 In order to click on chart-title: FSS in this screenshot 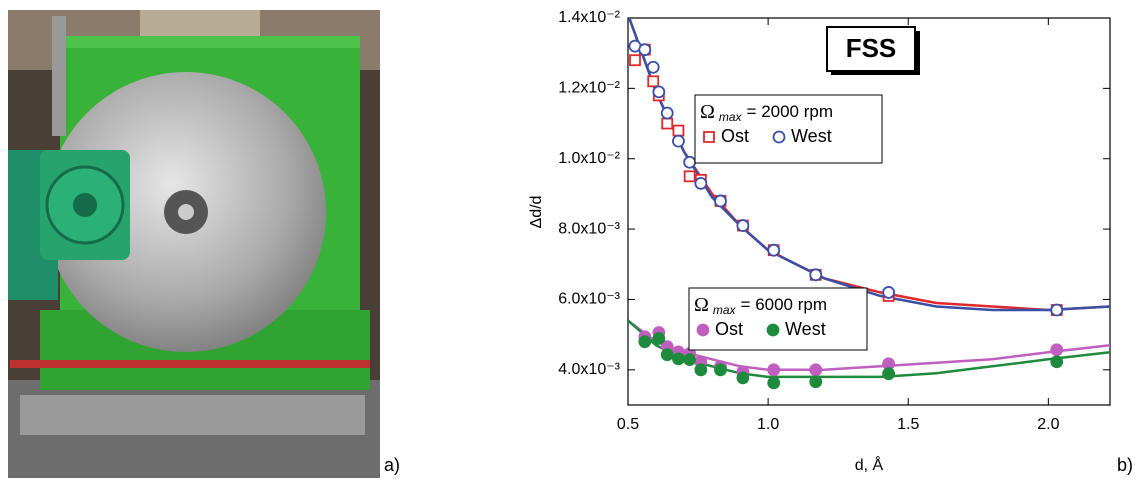, I will do `click(871, 48)`.